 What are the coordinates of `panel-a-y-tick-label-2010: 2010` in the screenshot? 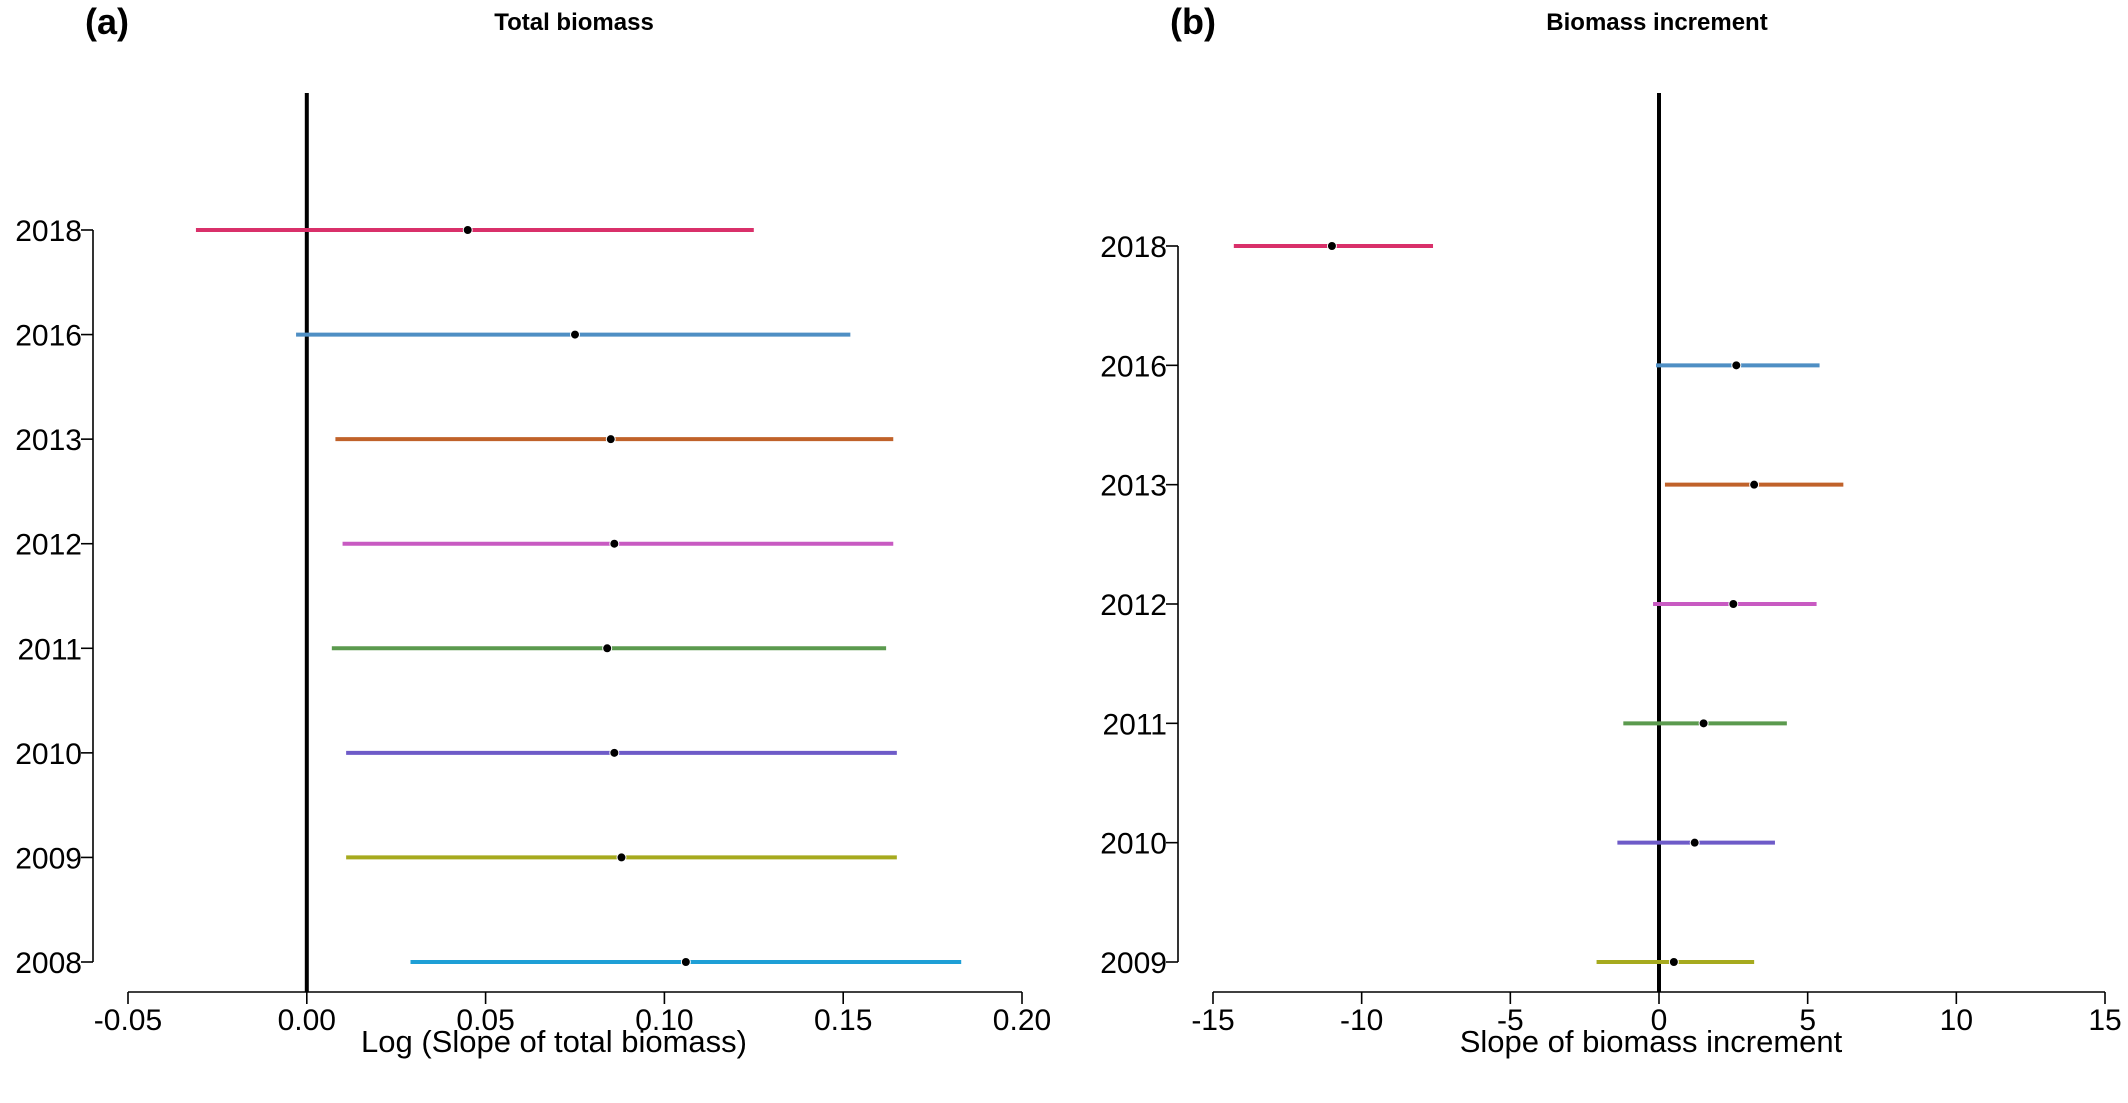 It's located at (48, 754).